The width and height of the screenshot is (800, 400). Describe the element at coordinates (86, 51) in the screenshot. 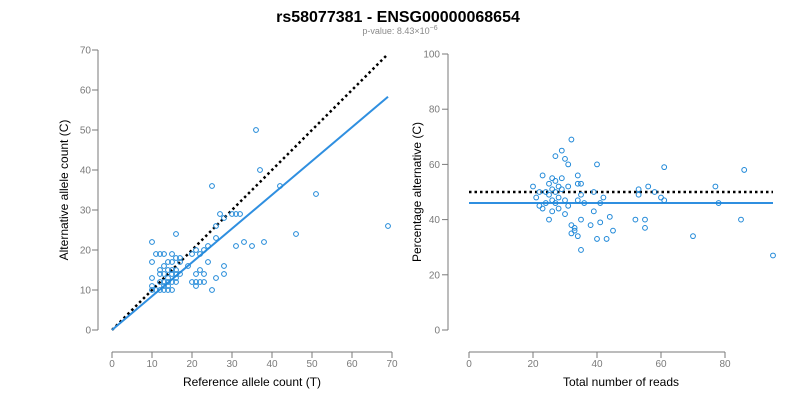

I see `y-tick-label: 70` at that location.